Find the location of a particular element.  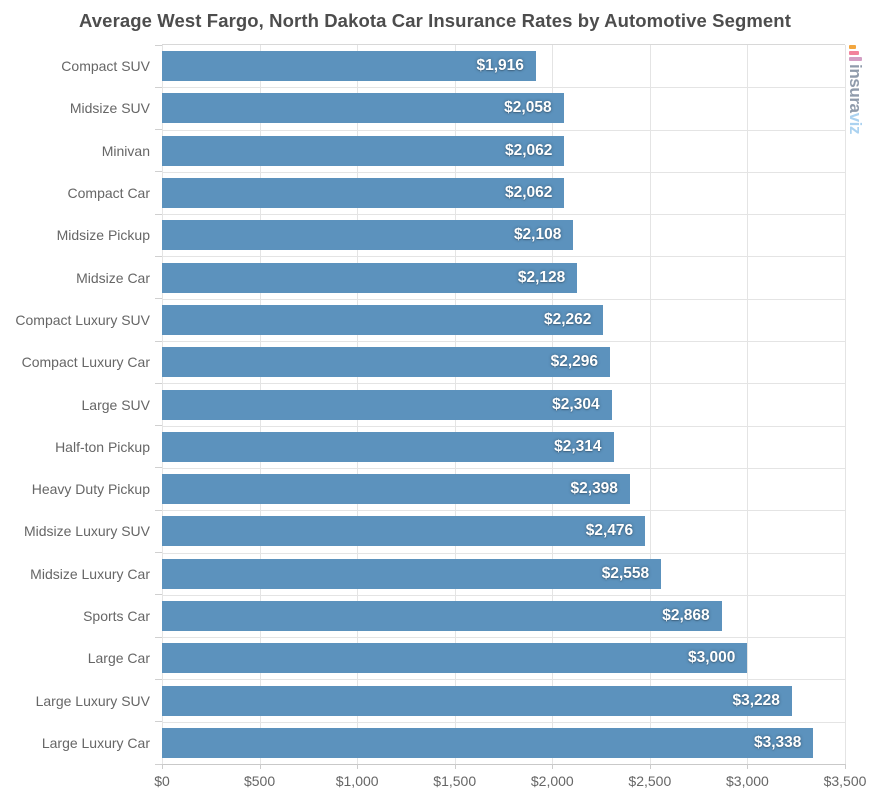

value-label: $2,868 is located at coordinates (686, 615).